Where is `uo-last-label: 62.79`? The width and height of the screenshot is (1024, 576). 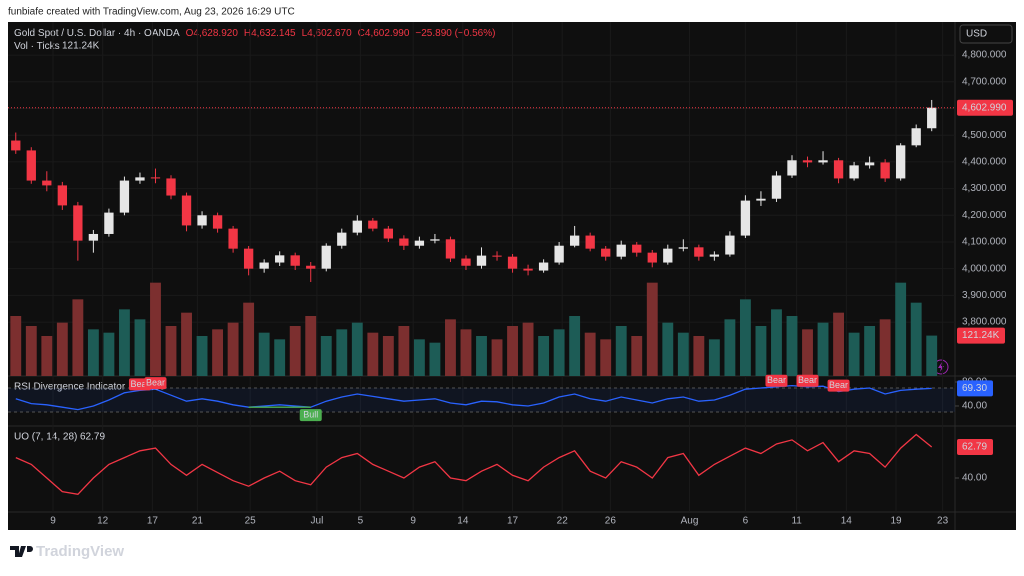
uo-last-label: 62.79 is located at coordinates (974, 447).